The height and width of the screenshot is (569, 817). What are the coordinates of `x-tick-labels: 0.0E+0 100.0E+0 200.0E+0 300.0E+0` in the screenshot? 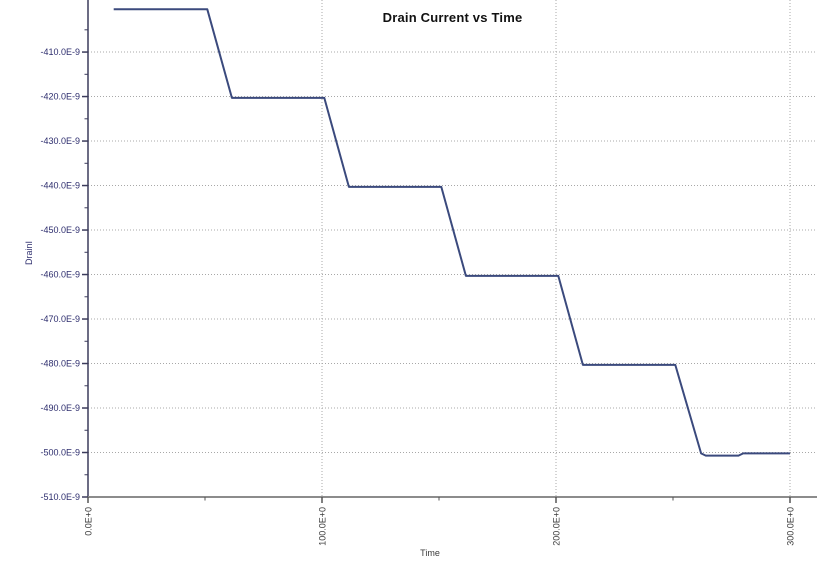 It's located at (440, 526).